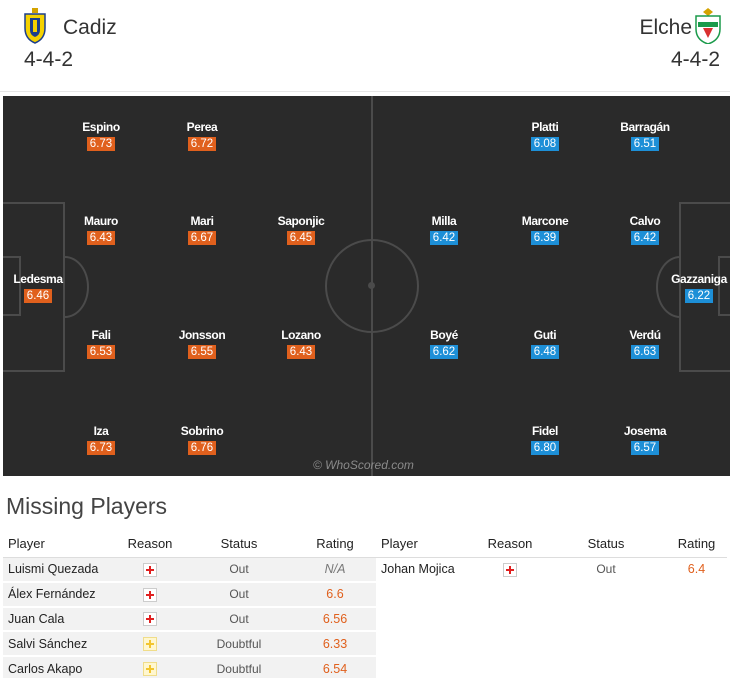 This screenshot has width=730, height=678. What do you see at coordinates (645, 127) in the screenshot?
I see `player-name: Barragán` at bounding box center [645, 127].